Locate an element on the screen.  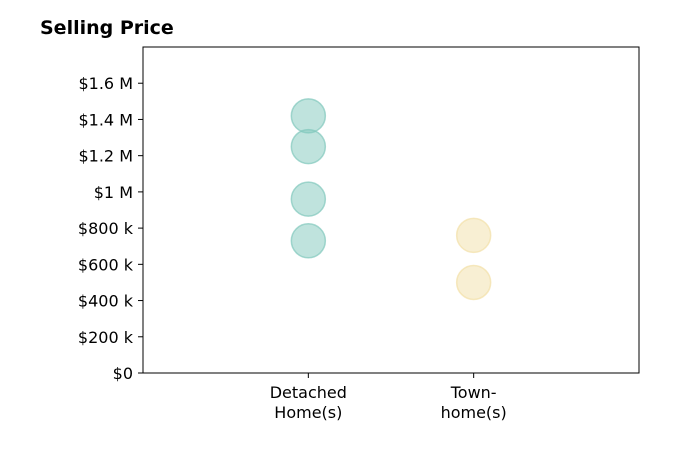
chart-title: Selling Price is located at coordinates (107, 28).